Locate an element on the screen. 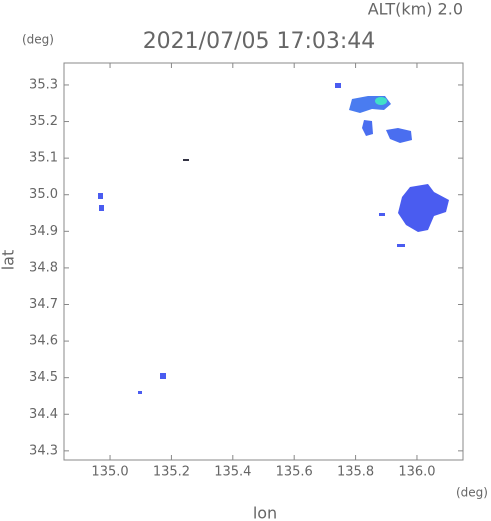 This screenshot has width=491, height=521. altitude-label: ALT(km) 2.0 is located at coordinates (415, 9).